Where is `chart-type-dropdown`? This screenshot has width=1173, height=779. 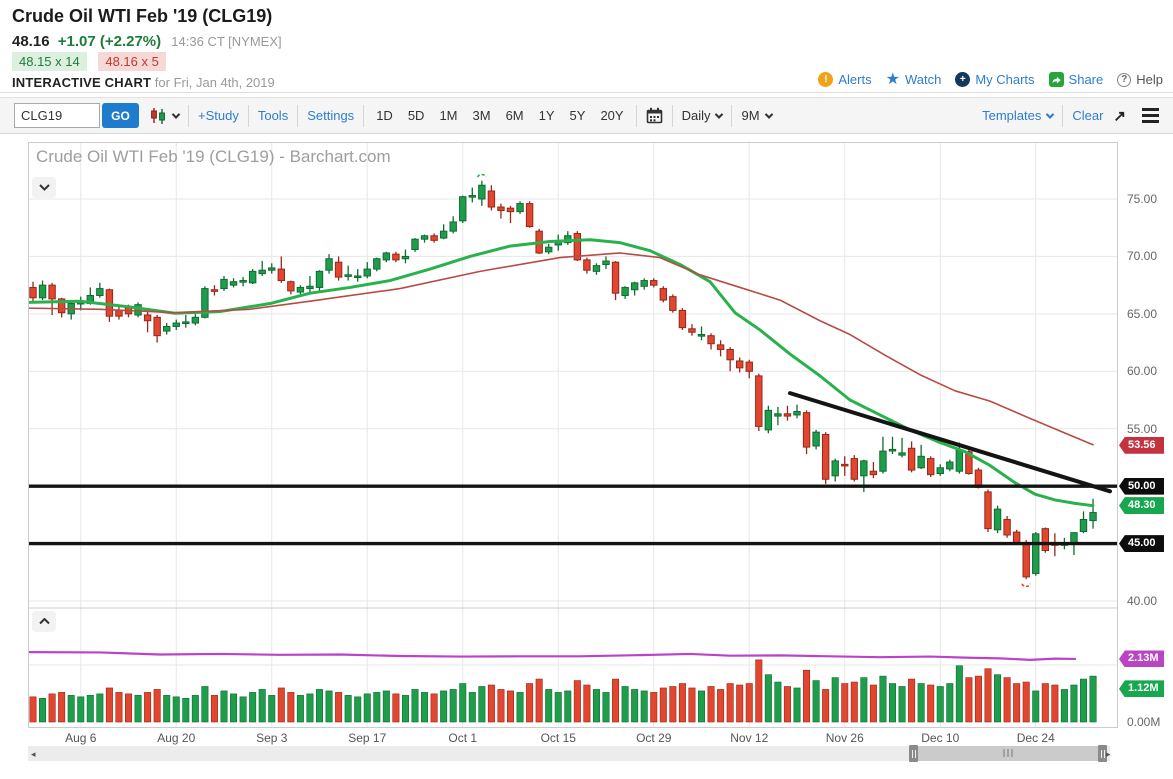
chart-type-dropdown is located at coordinates (165, 115).